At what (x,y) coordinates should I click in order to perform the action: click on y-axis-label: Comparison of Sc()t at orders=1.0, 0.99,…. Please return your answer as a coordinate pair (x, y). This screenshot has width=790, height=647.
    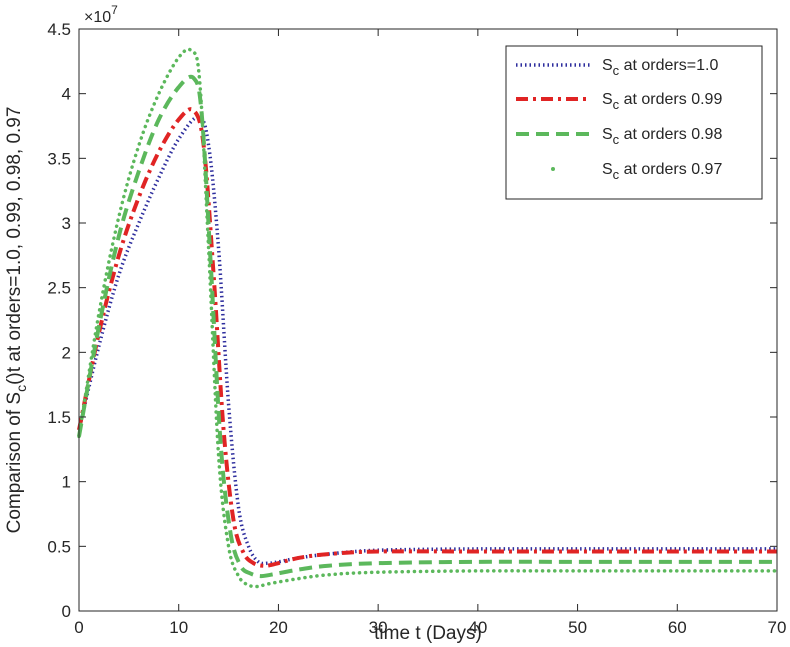
    Looking at the image, I should click on (16, 320).